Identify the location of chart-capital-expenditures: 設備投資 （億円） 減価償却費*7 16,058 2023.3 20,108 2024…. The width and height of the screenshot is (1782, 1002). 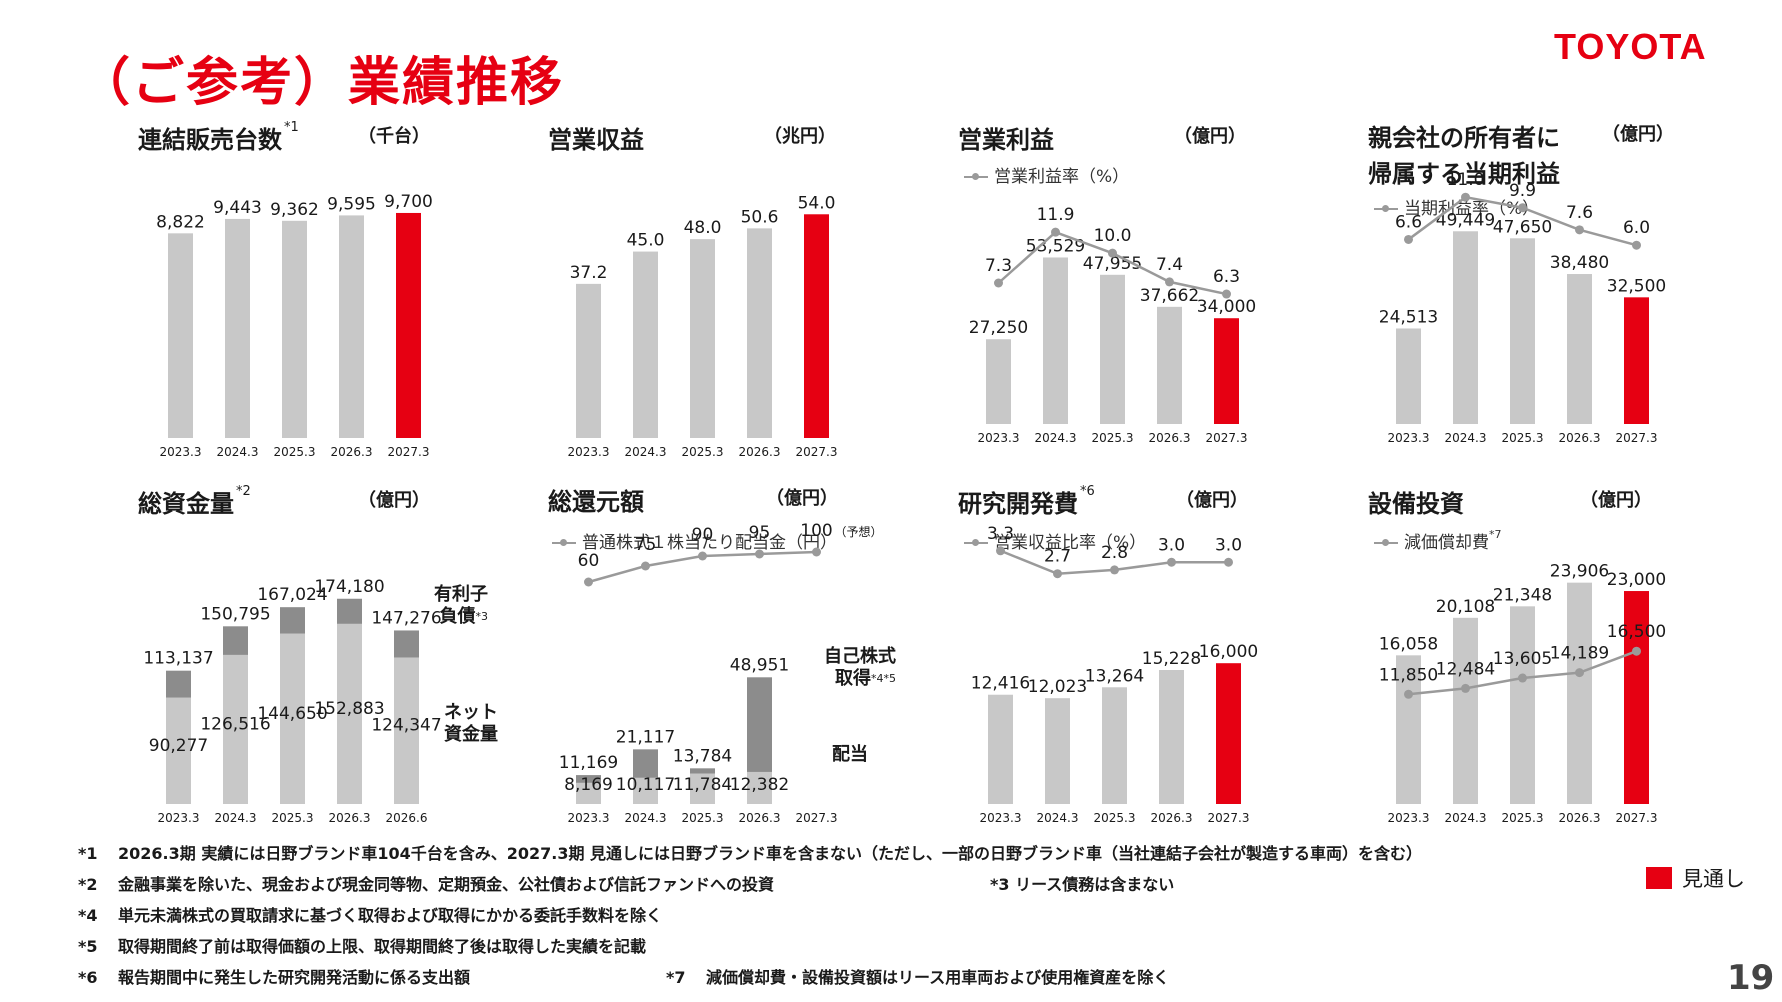
(1573, 654).